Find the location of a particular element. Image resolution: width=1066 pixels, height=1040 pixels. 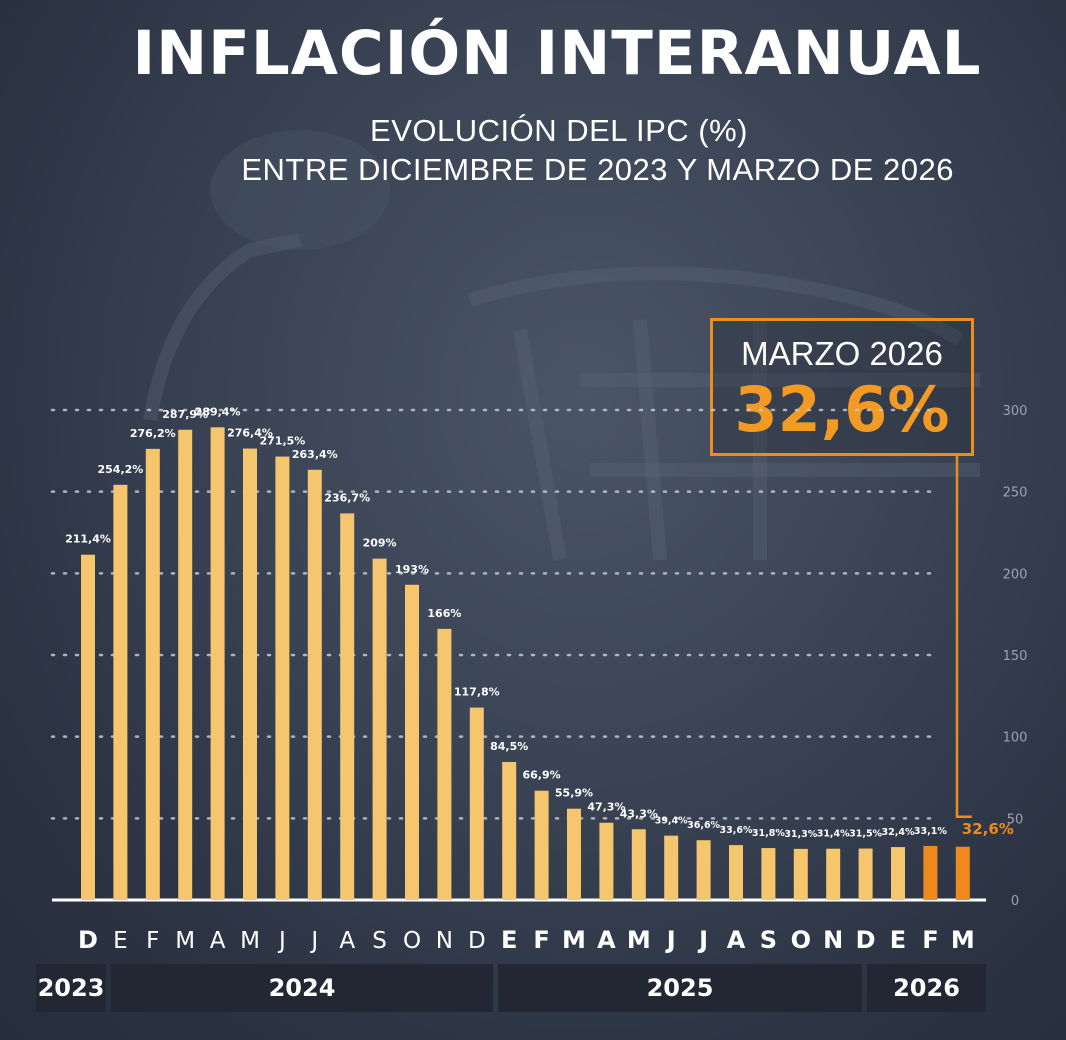

callout-label: MARZO 2026 is located at coordinates (842, 353).